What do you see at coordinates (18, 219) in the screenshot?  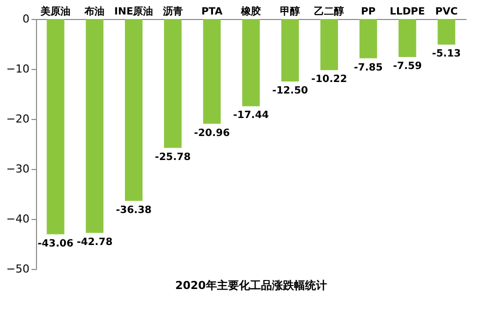 I see `y-tick-label: −40` at bounding box center [18, 219].